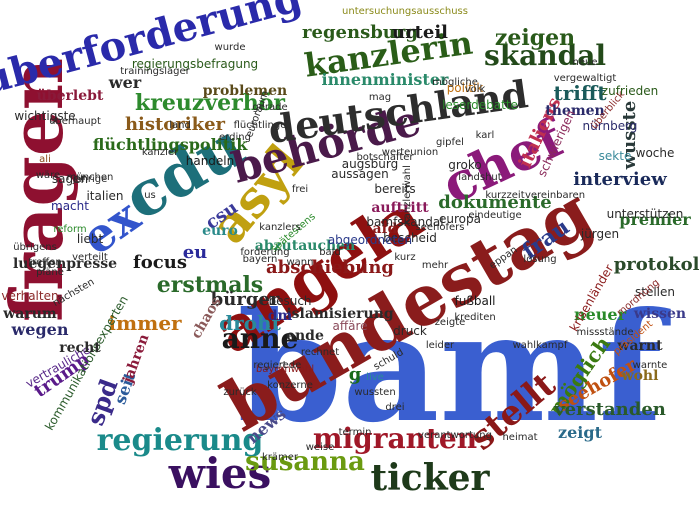 Image resolution: width=700 pixels, height=512 pixels. What do you see at coordinates (300, 189) in the screenshot?
I see `word-170: frei` at bounding box center [300, 189].